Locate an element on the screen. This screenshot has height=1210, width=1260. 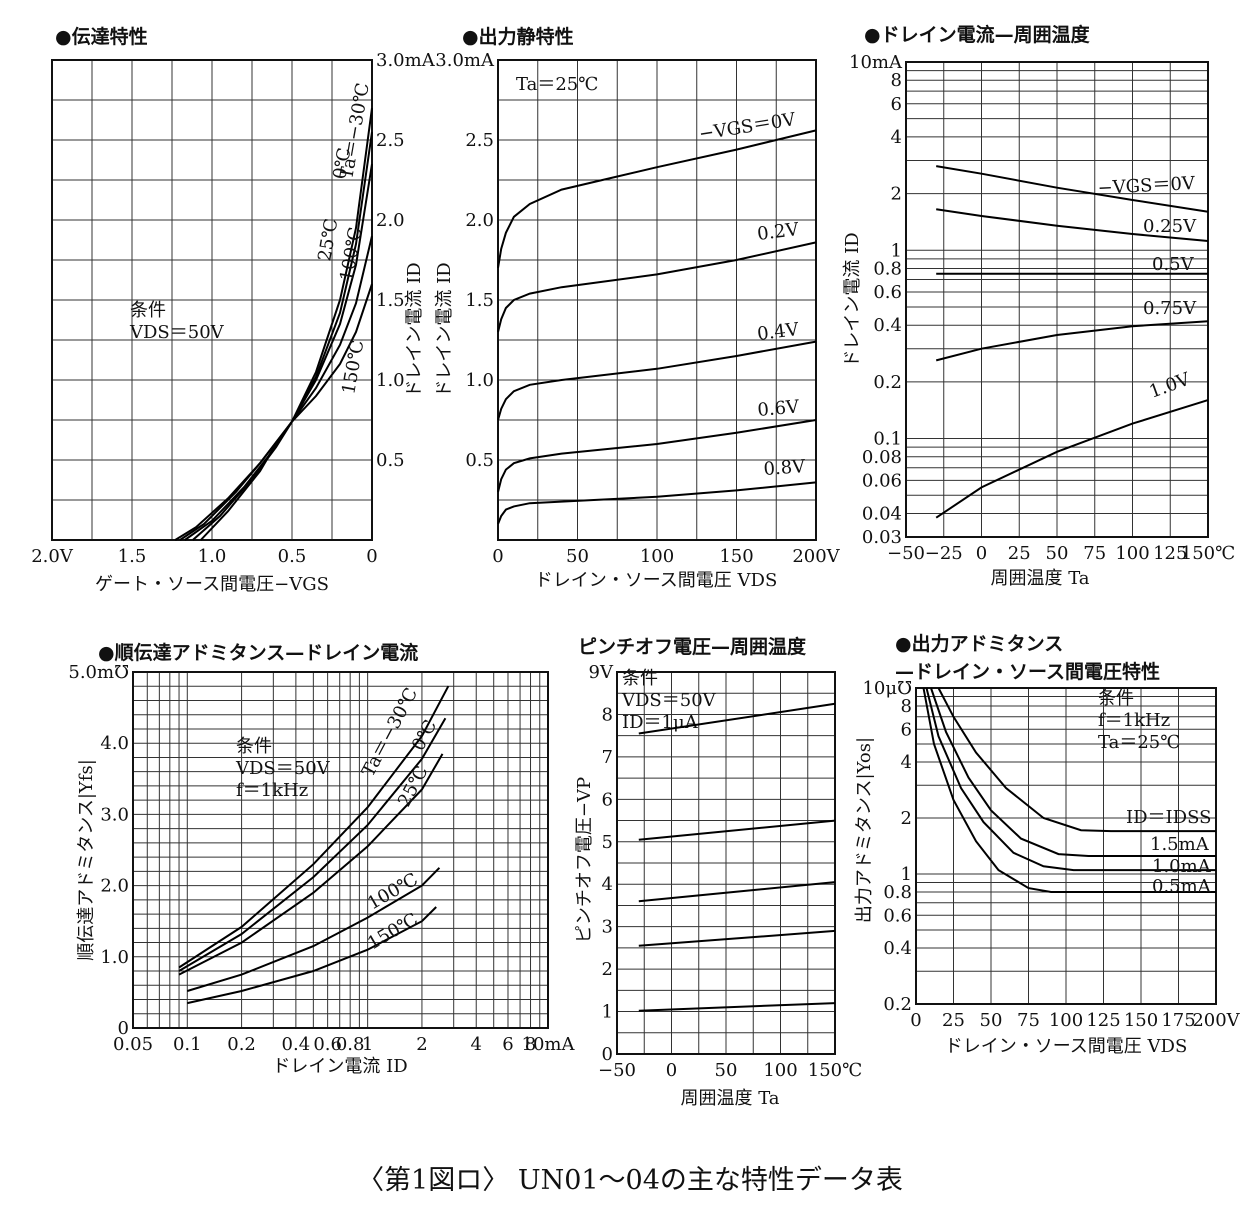
chart3-title: ●ドレイン電流—周囲温度 is located at coordinates (977, 35).